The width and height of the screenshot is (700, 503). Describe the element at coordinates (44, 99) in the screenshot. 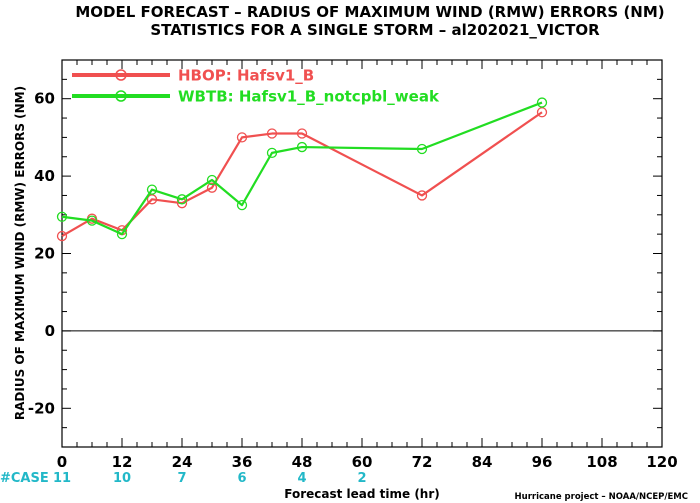

I see `y-tick-label: 60` at that location.